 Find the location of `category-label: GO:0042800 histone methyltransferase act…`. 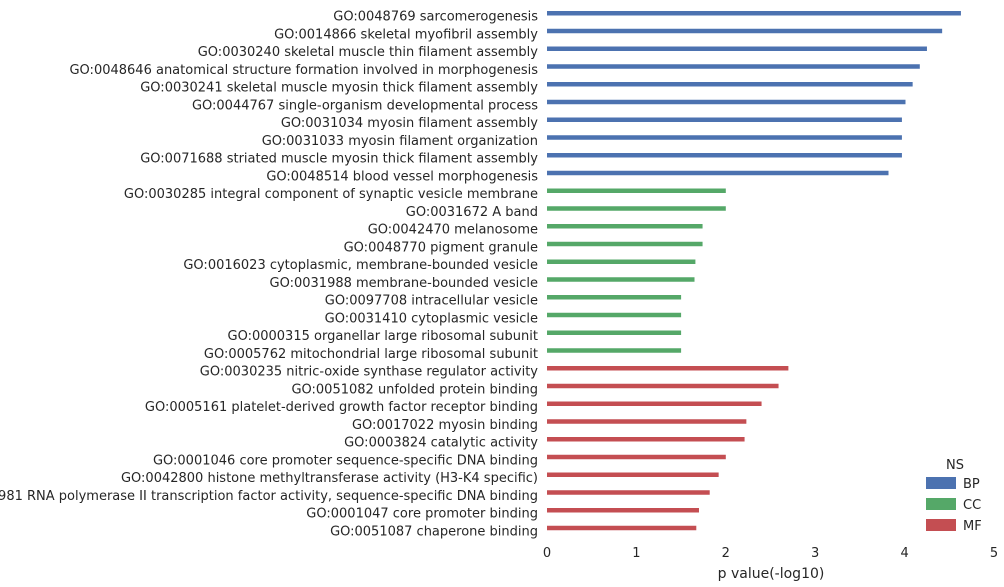

category-label: GO:0042800 histone methyltransferase act… is located at coordinates (329, 478).